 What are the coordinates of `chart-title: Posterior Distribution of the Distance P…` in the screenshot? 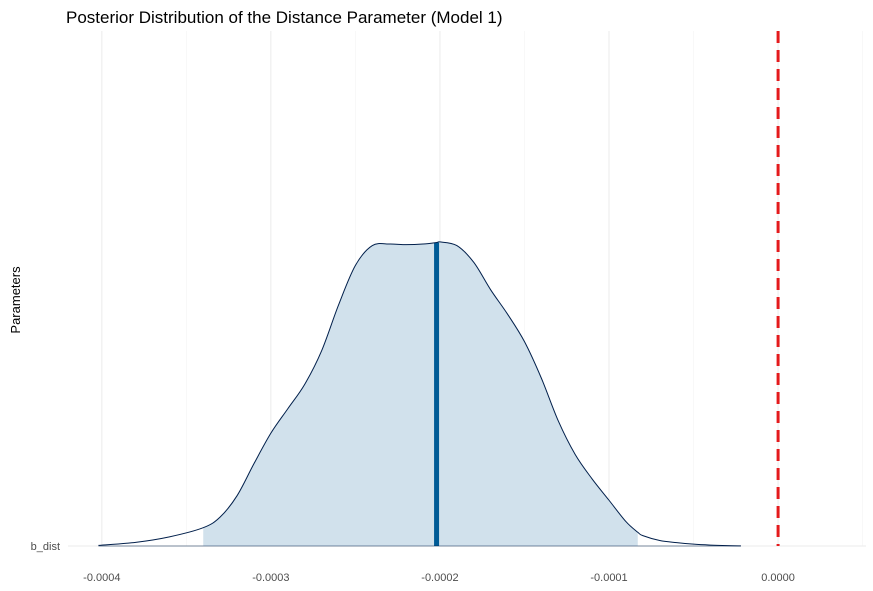 It's located at (284, 17).